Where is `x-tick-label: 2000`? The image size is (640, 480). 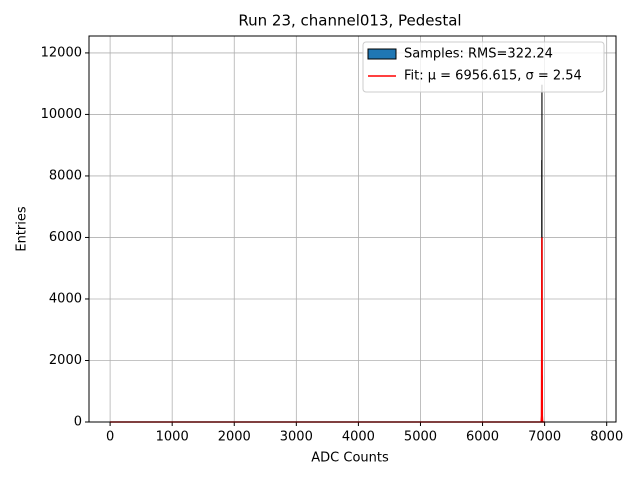
x-tick-label: 2000 is located at coordinates (234, 437).